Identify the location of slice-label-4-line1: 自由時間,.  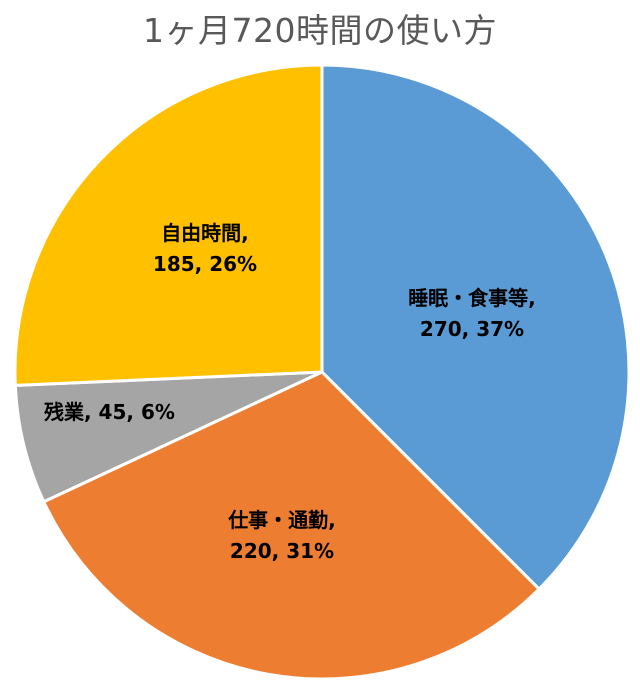
(205, 233).